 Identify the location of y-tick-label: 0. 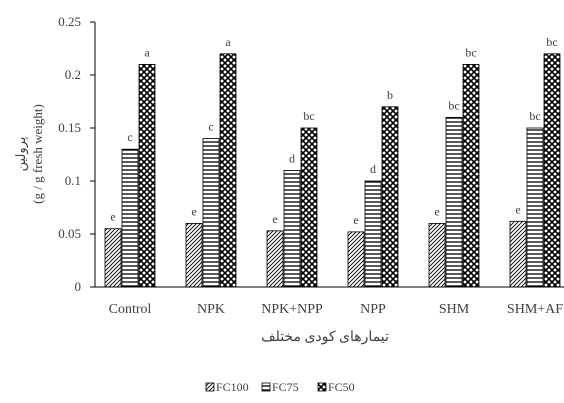
(78, 286).